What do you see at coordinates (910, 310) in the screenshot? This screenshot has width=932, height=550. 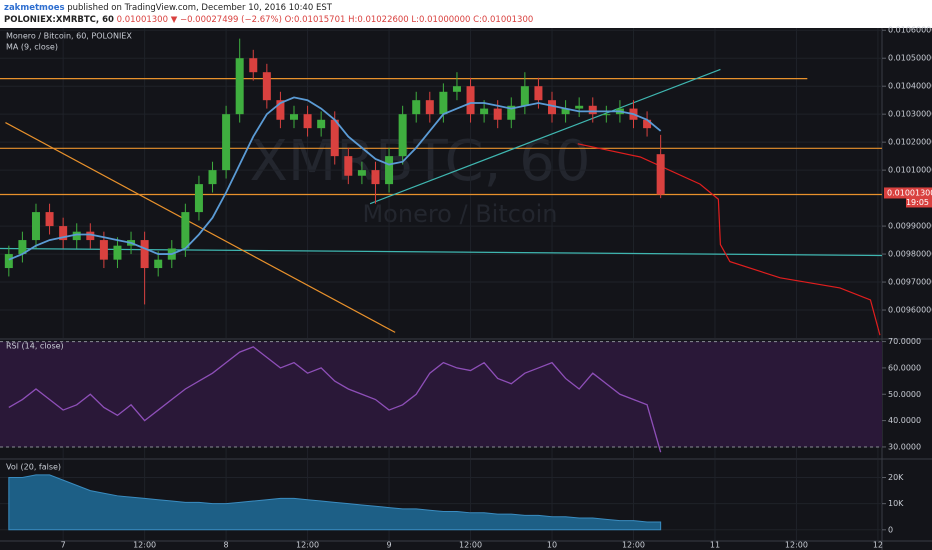 I see `y-tick-label: 0.00960000` at bounding box center [910, 310].